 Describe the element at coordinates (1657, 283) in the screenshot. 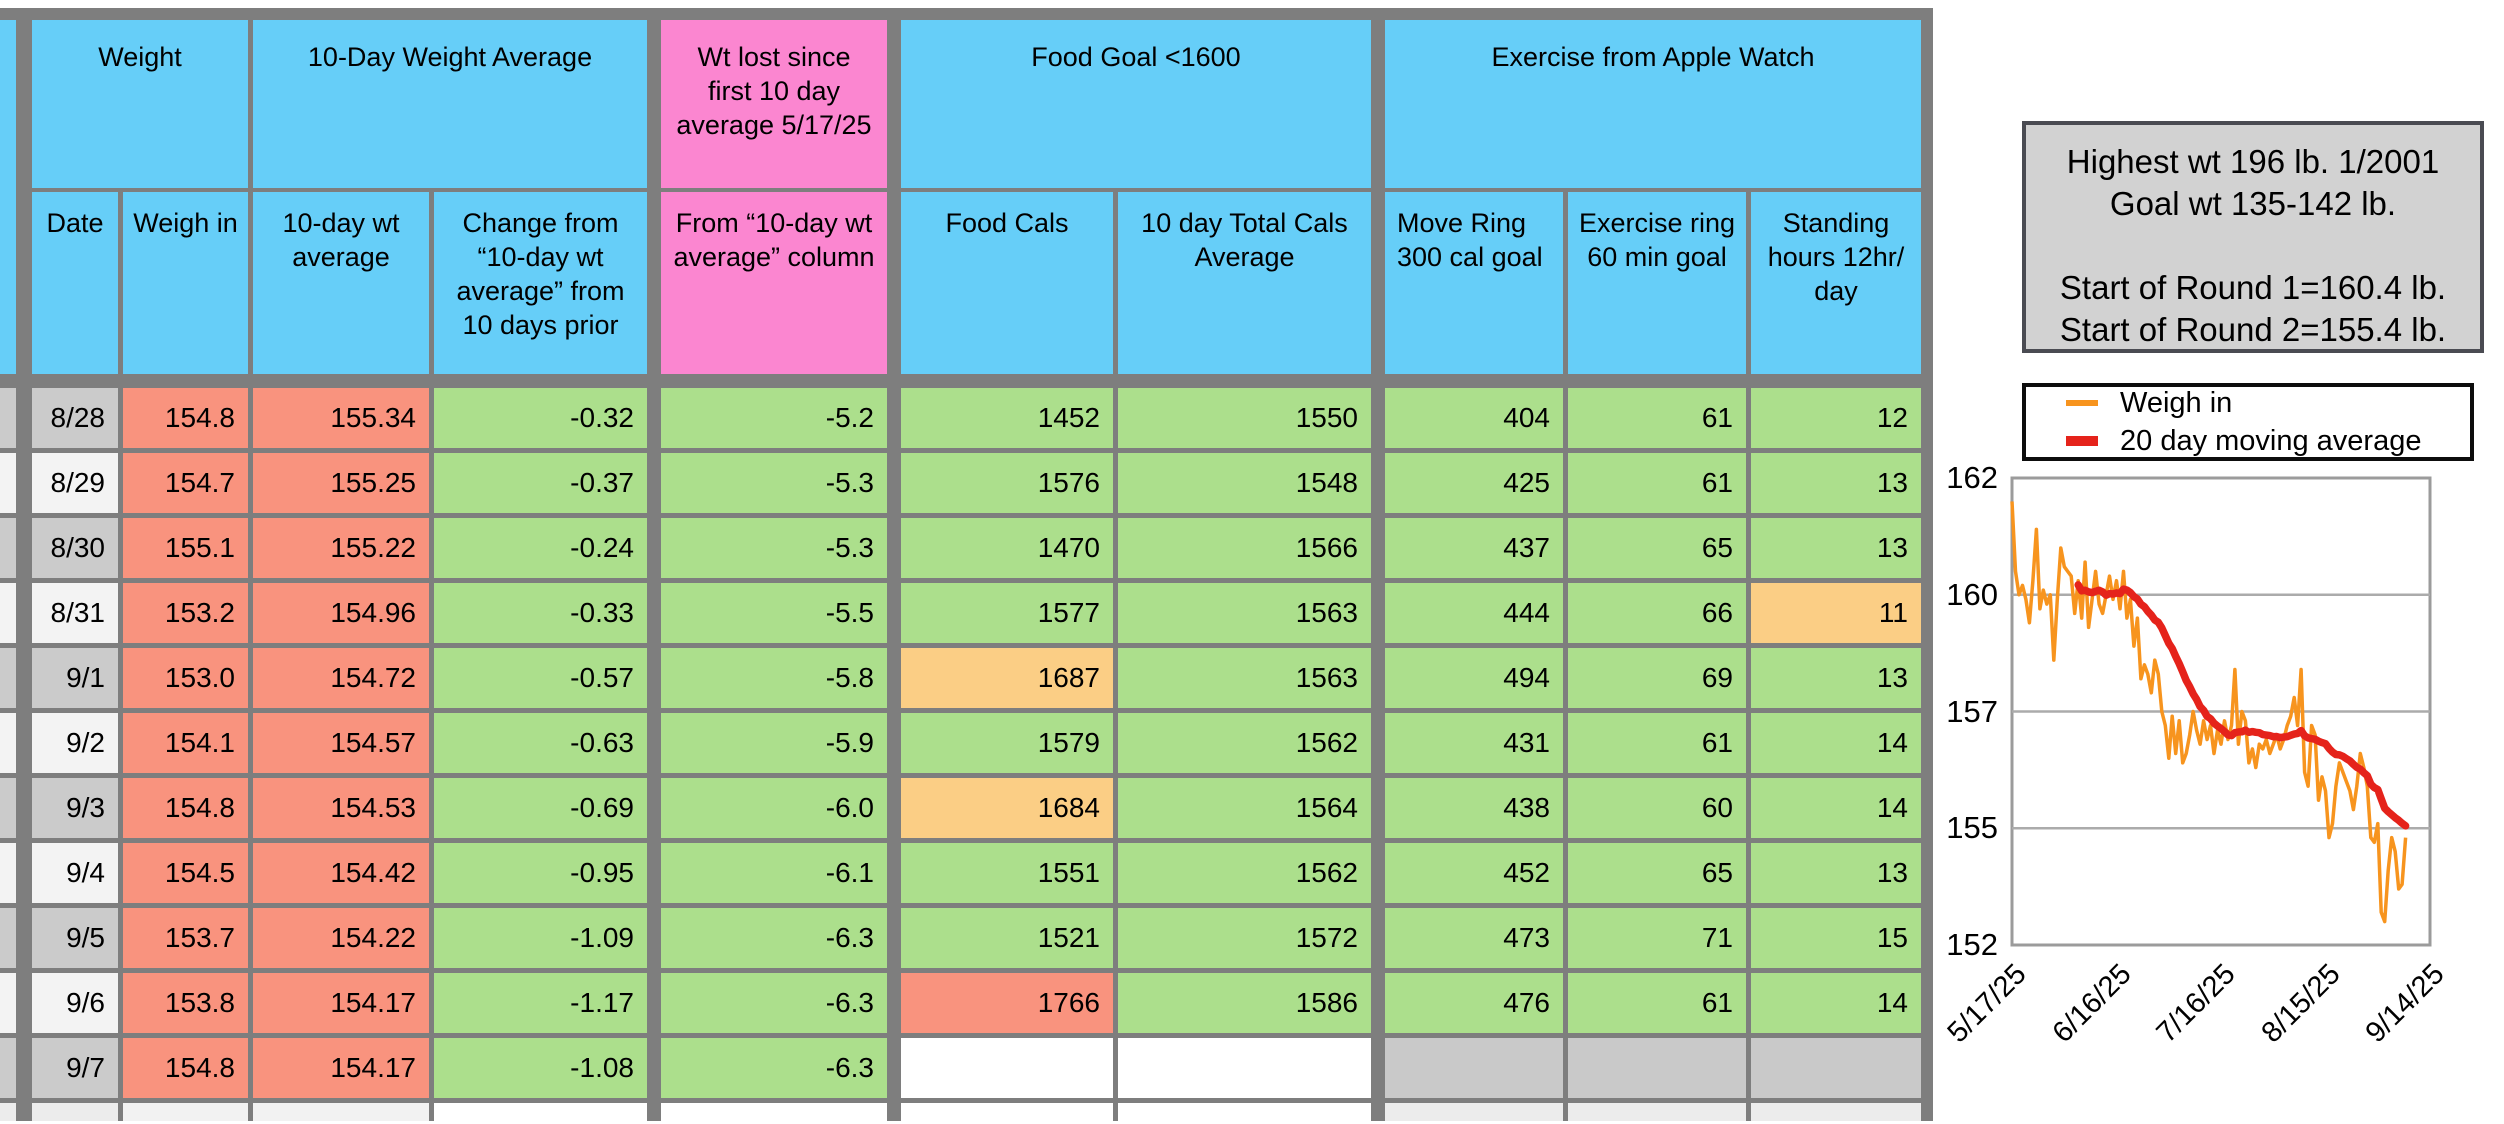

I see `column-header-exercise-ring: Exercise ring 60 min goal` at that location.